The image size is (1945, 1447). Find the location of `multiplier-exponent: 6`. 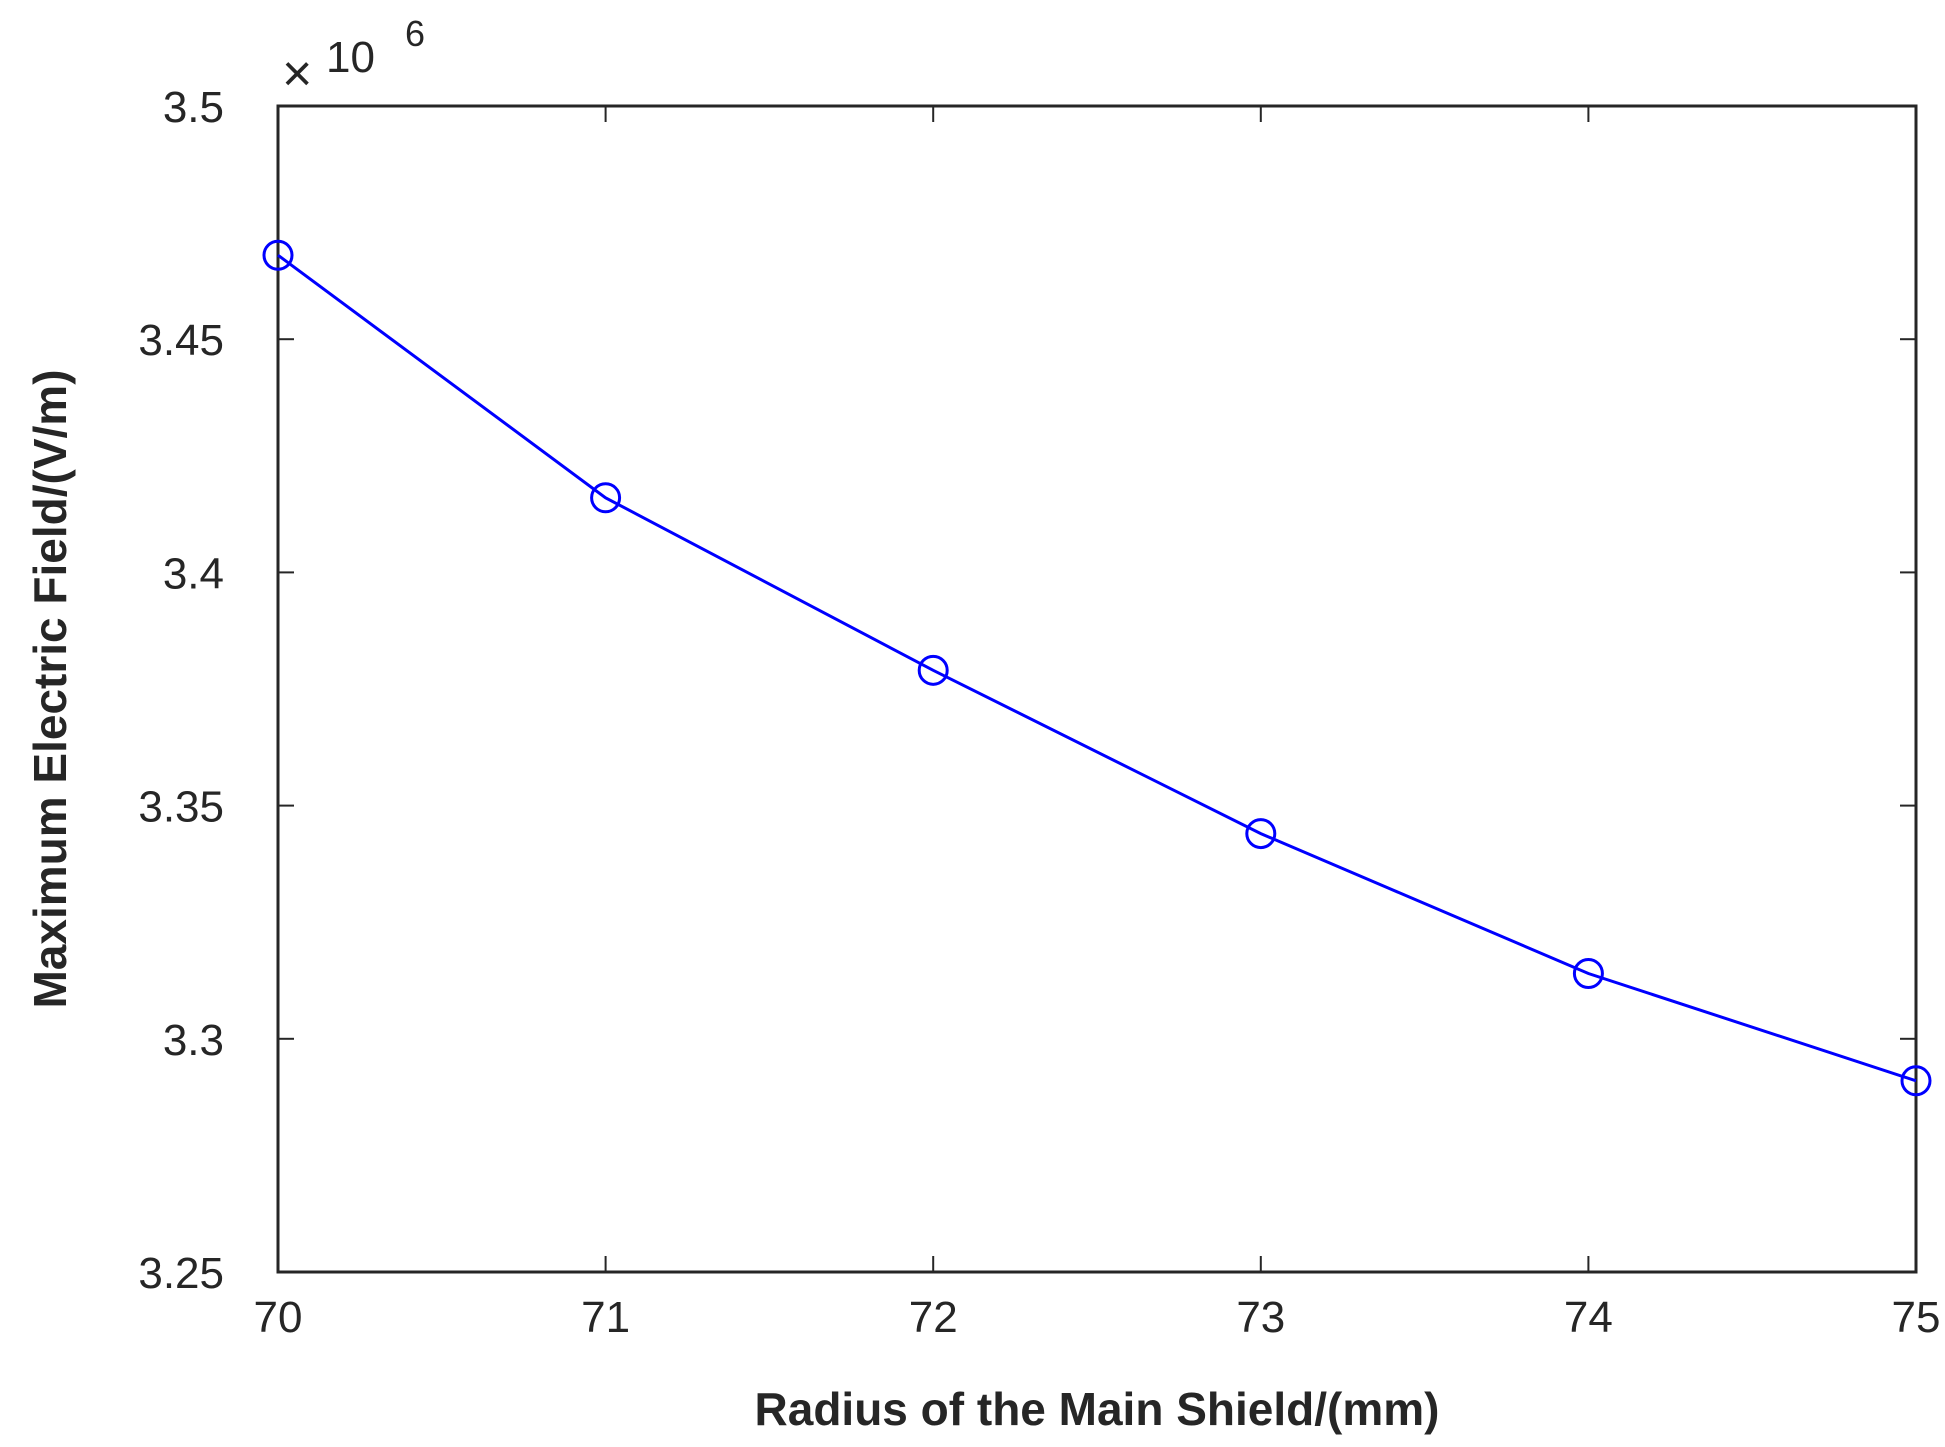

multiplier-exponent: 6 is located at coordinates (415, 33).